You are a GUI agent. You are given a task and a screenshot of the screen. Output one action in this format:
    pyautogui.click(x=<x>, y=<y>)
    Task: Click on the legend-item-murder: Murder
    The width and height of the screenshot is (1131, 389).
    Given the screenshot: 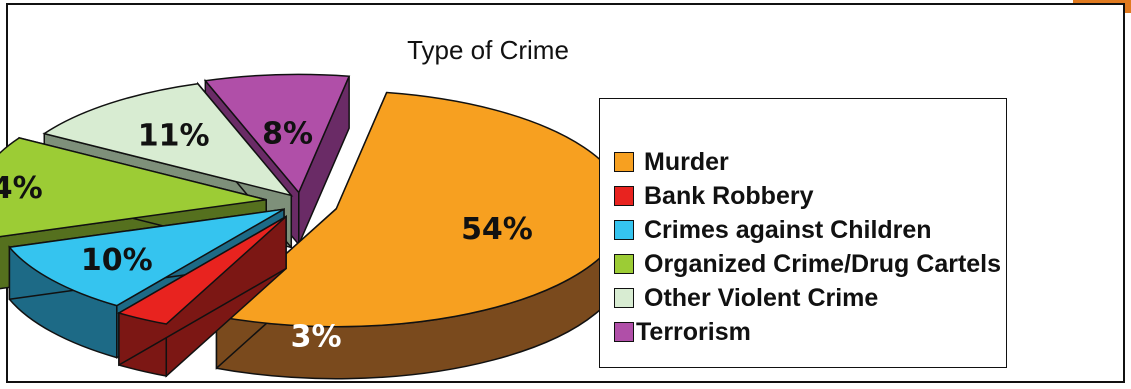 What is the action you would take?
    pyautogui.click(x=671, y=162)
    